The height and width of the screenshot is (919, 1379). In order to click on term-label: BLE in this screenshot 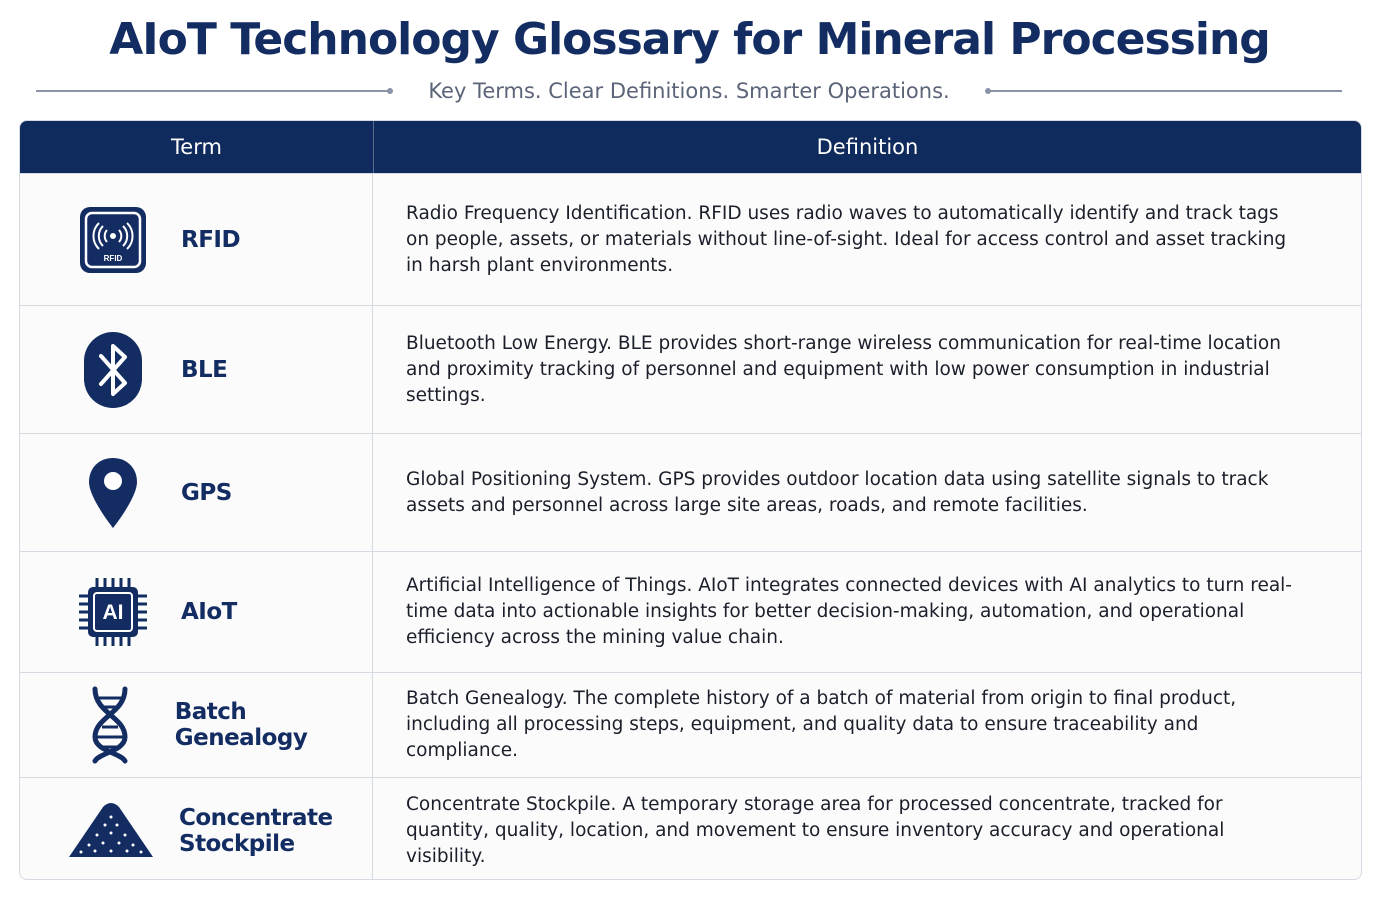, I will do `click(204, 369)`.